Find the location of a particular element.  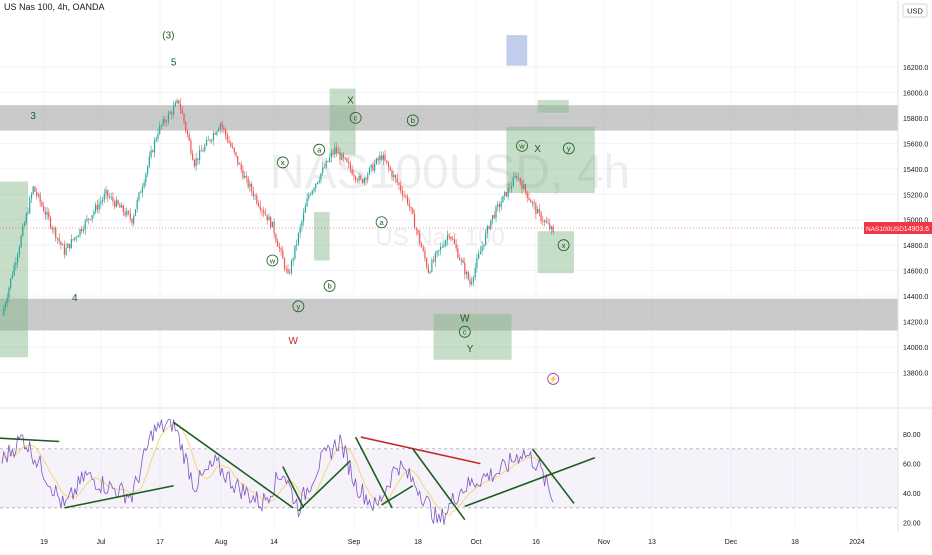

wave-label: 5 is located at coordinates (174, 62).